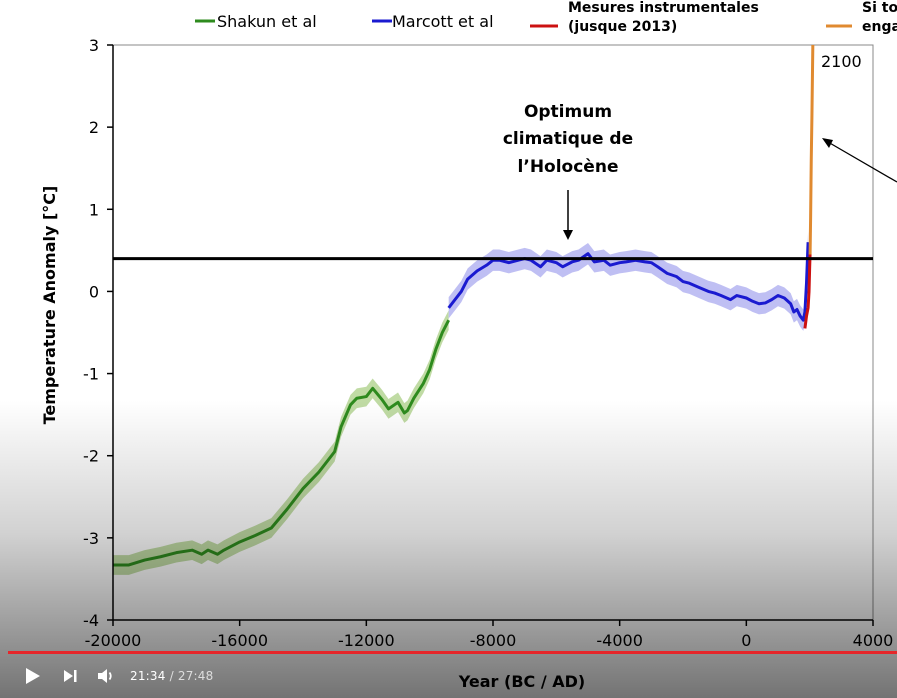  I want to click on player-controls: 21:34 / 27:48, so click(448, 676).